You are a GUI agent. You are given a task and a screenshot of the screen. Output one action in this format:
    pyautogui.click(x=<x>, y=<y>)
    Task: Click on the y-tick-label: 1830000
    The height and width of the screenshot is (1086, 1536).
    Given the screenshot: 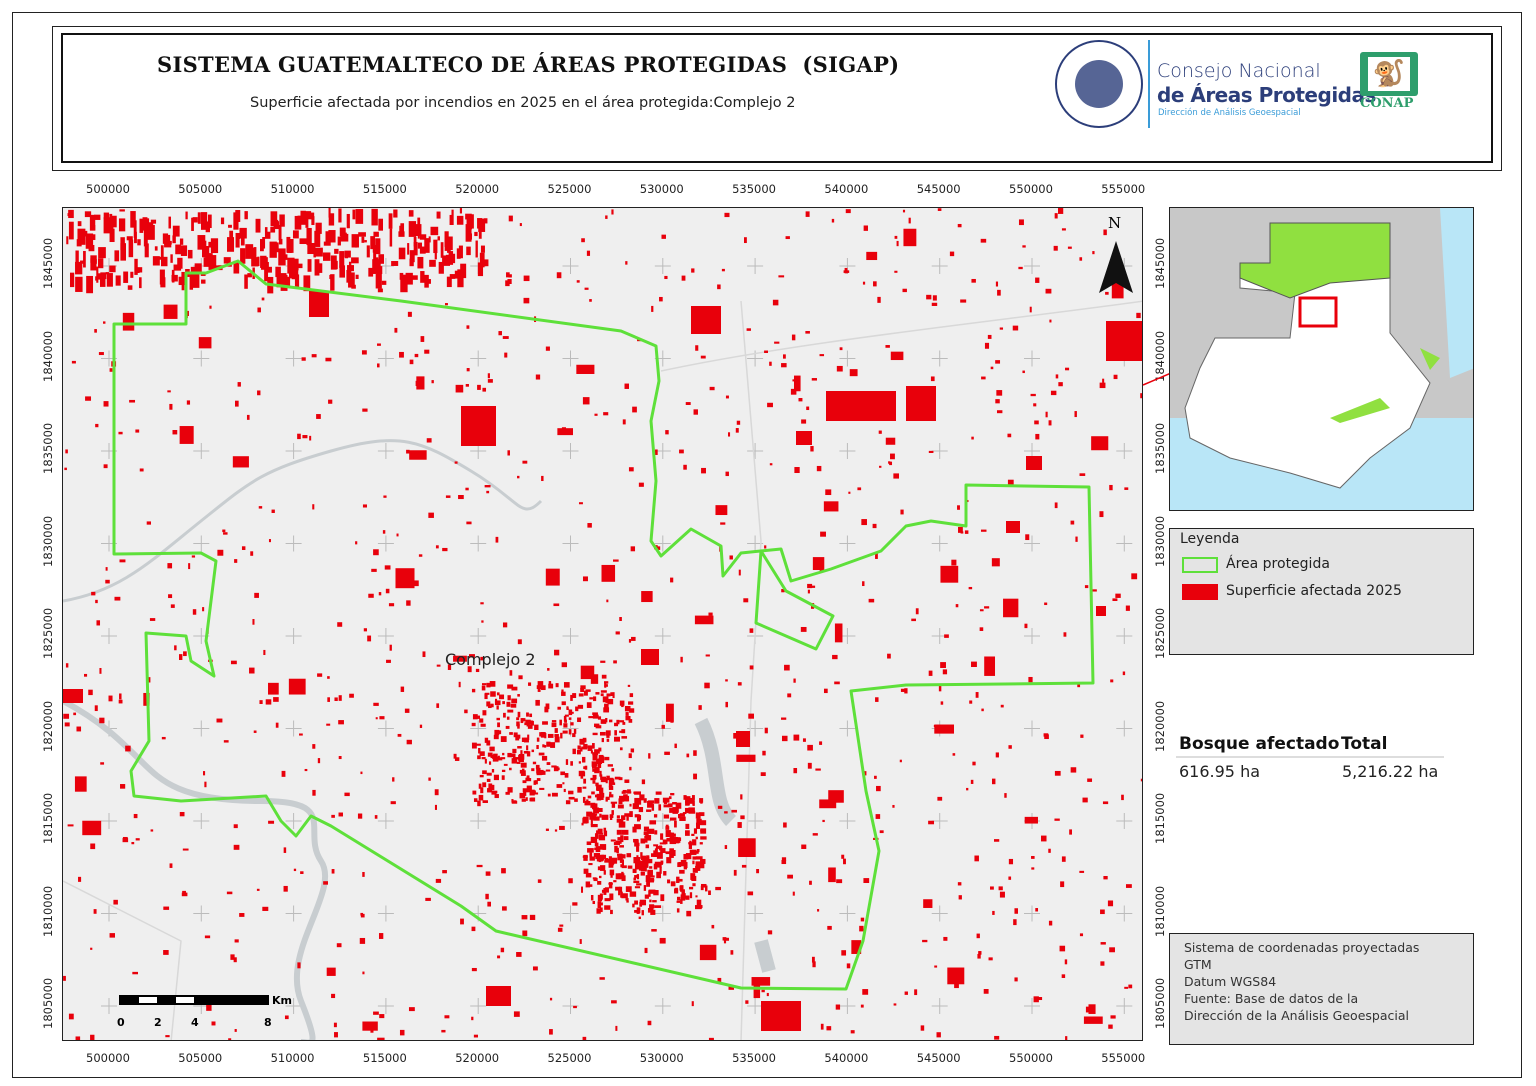 What is the action you would take?
    pyautogui.click(x=48, y=541)
    